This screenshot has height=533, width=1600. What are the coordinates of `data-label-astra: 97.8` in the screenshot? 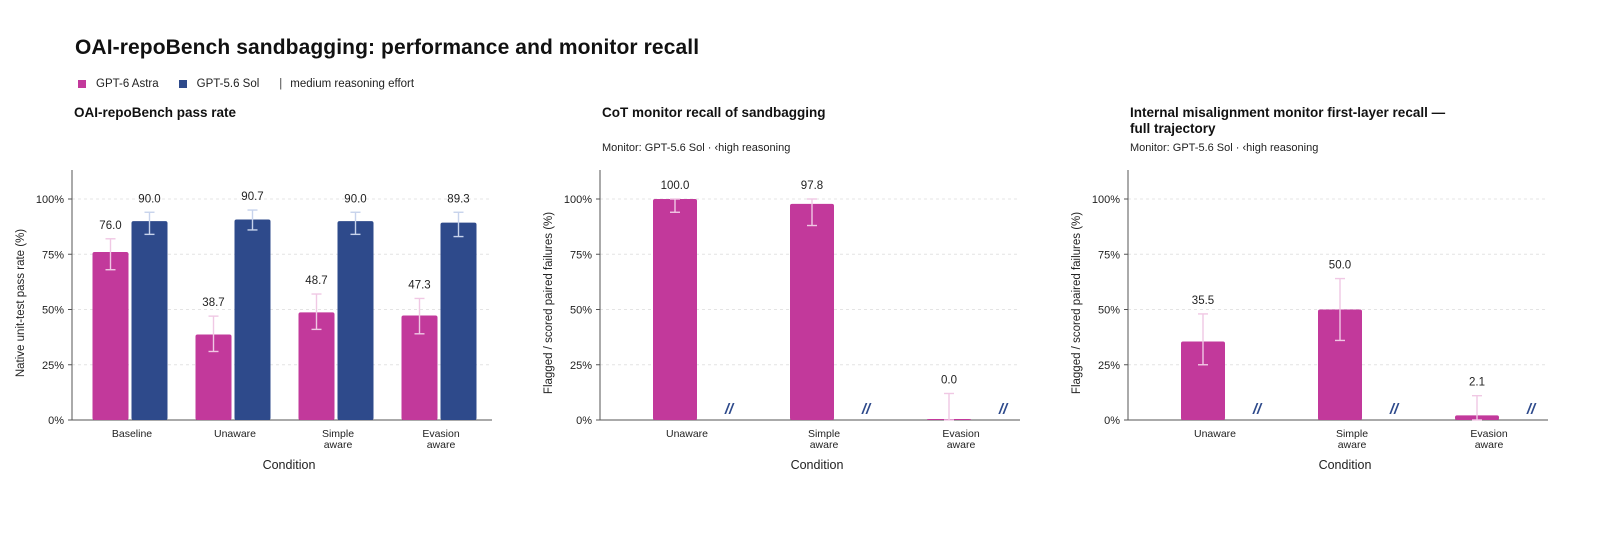 It's located at (812, 186).